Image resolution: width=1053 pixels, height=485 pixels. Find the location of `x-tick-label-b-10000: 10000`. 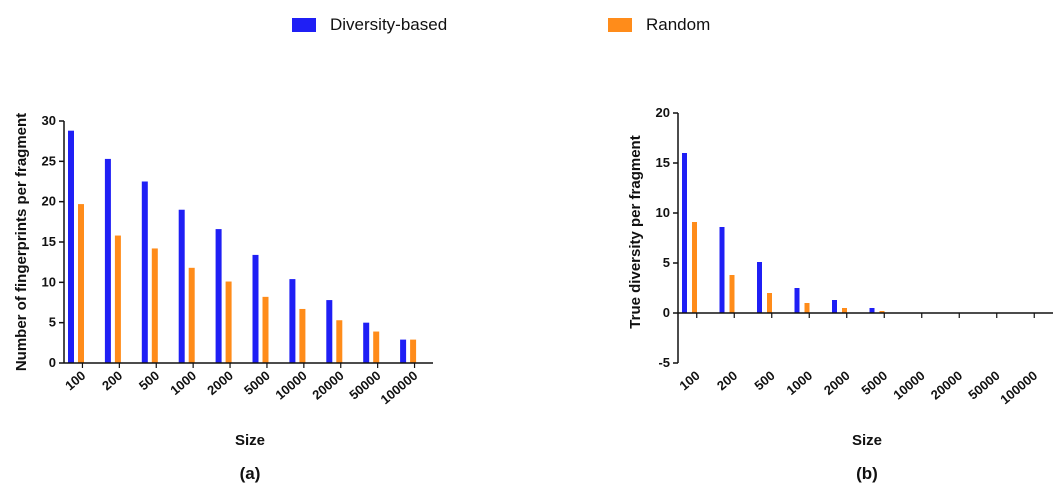

x-tick-label-b-10000: 10000 is located at coordinates (908, 385).